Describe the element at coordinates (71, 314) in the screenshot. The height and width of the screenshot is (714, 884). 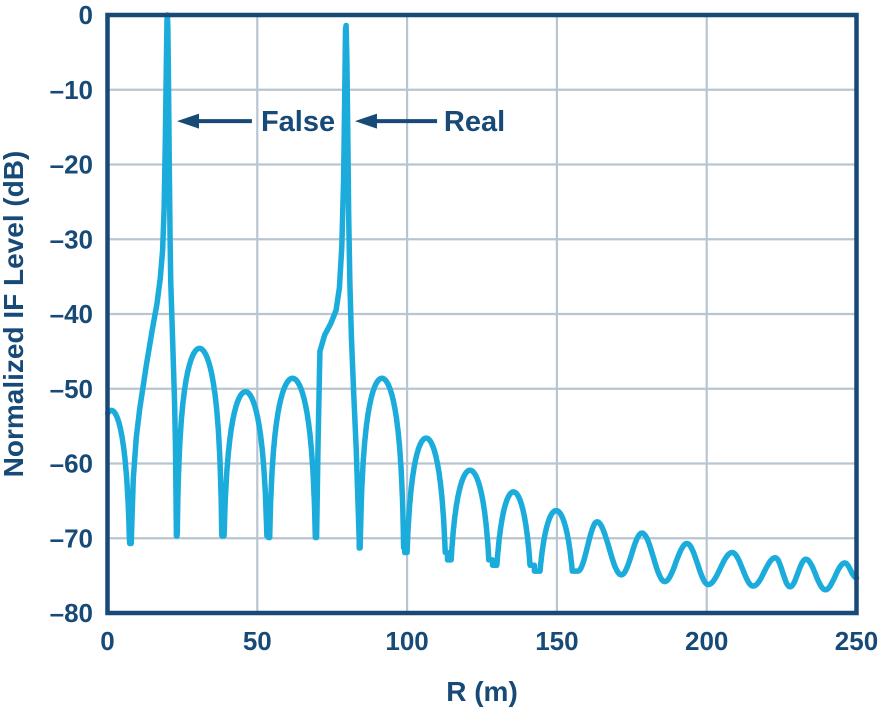
I see `y-tick-label: –40` at that location.